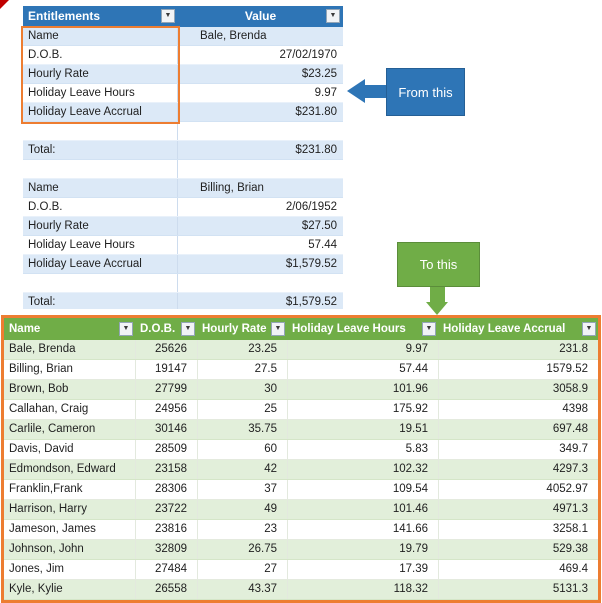 The height and width of the screenshot is (603, 602). Describe the element at coordinates (362, 569) in the screenshot. I see `value-cell: 17.39` at that location.